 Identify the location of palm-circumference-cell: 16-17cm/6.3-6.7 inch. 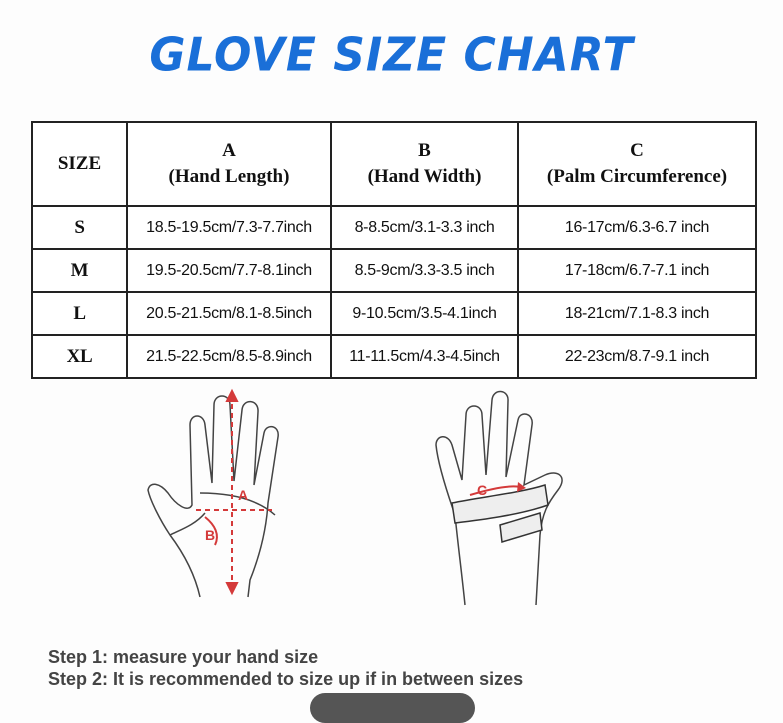
(637, 227).